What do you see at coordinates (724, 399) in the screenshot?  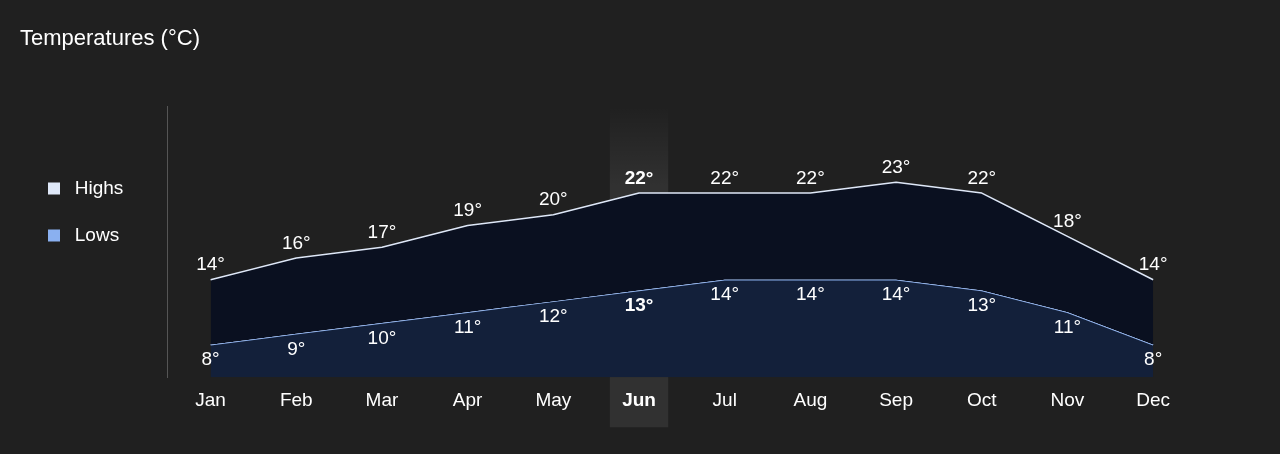 I see `x-tick-label: Jul` at bounding box center [724, 399].